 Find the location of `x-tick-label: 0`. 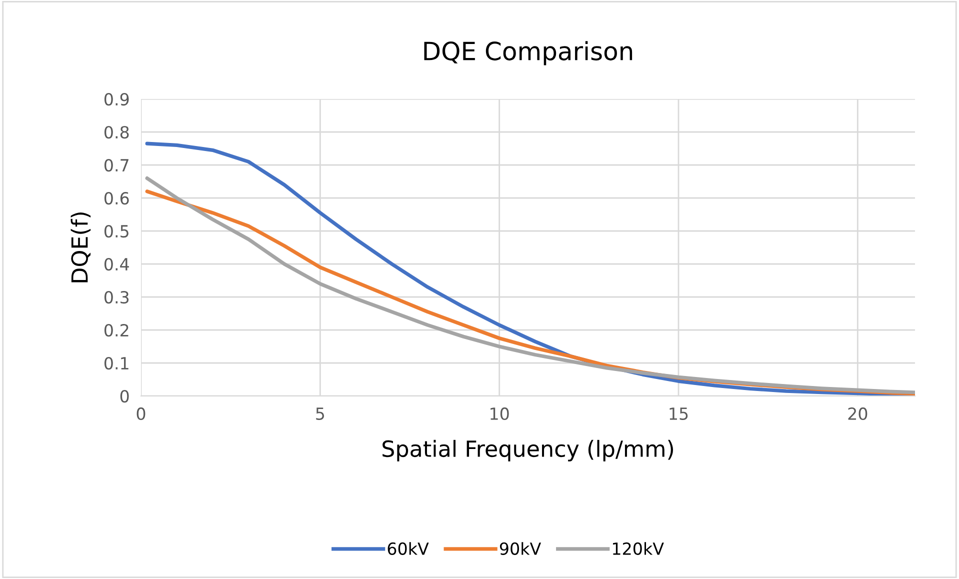

x-tick-label: 0 is located at coordinates (141, 413).